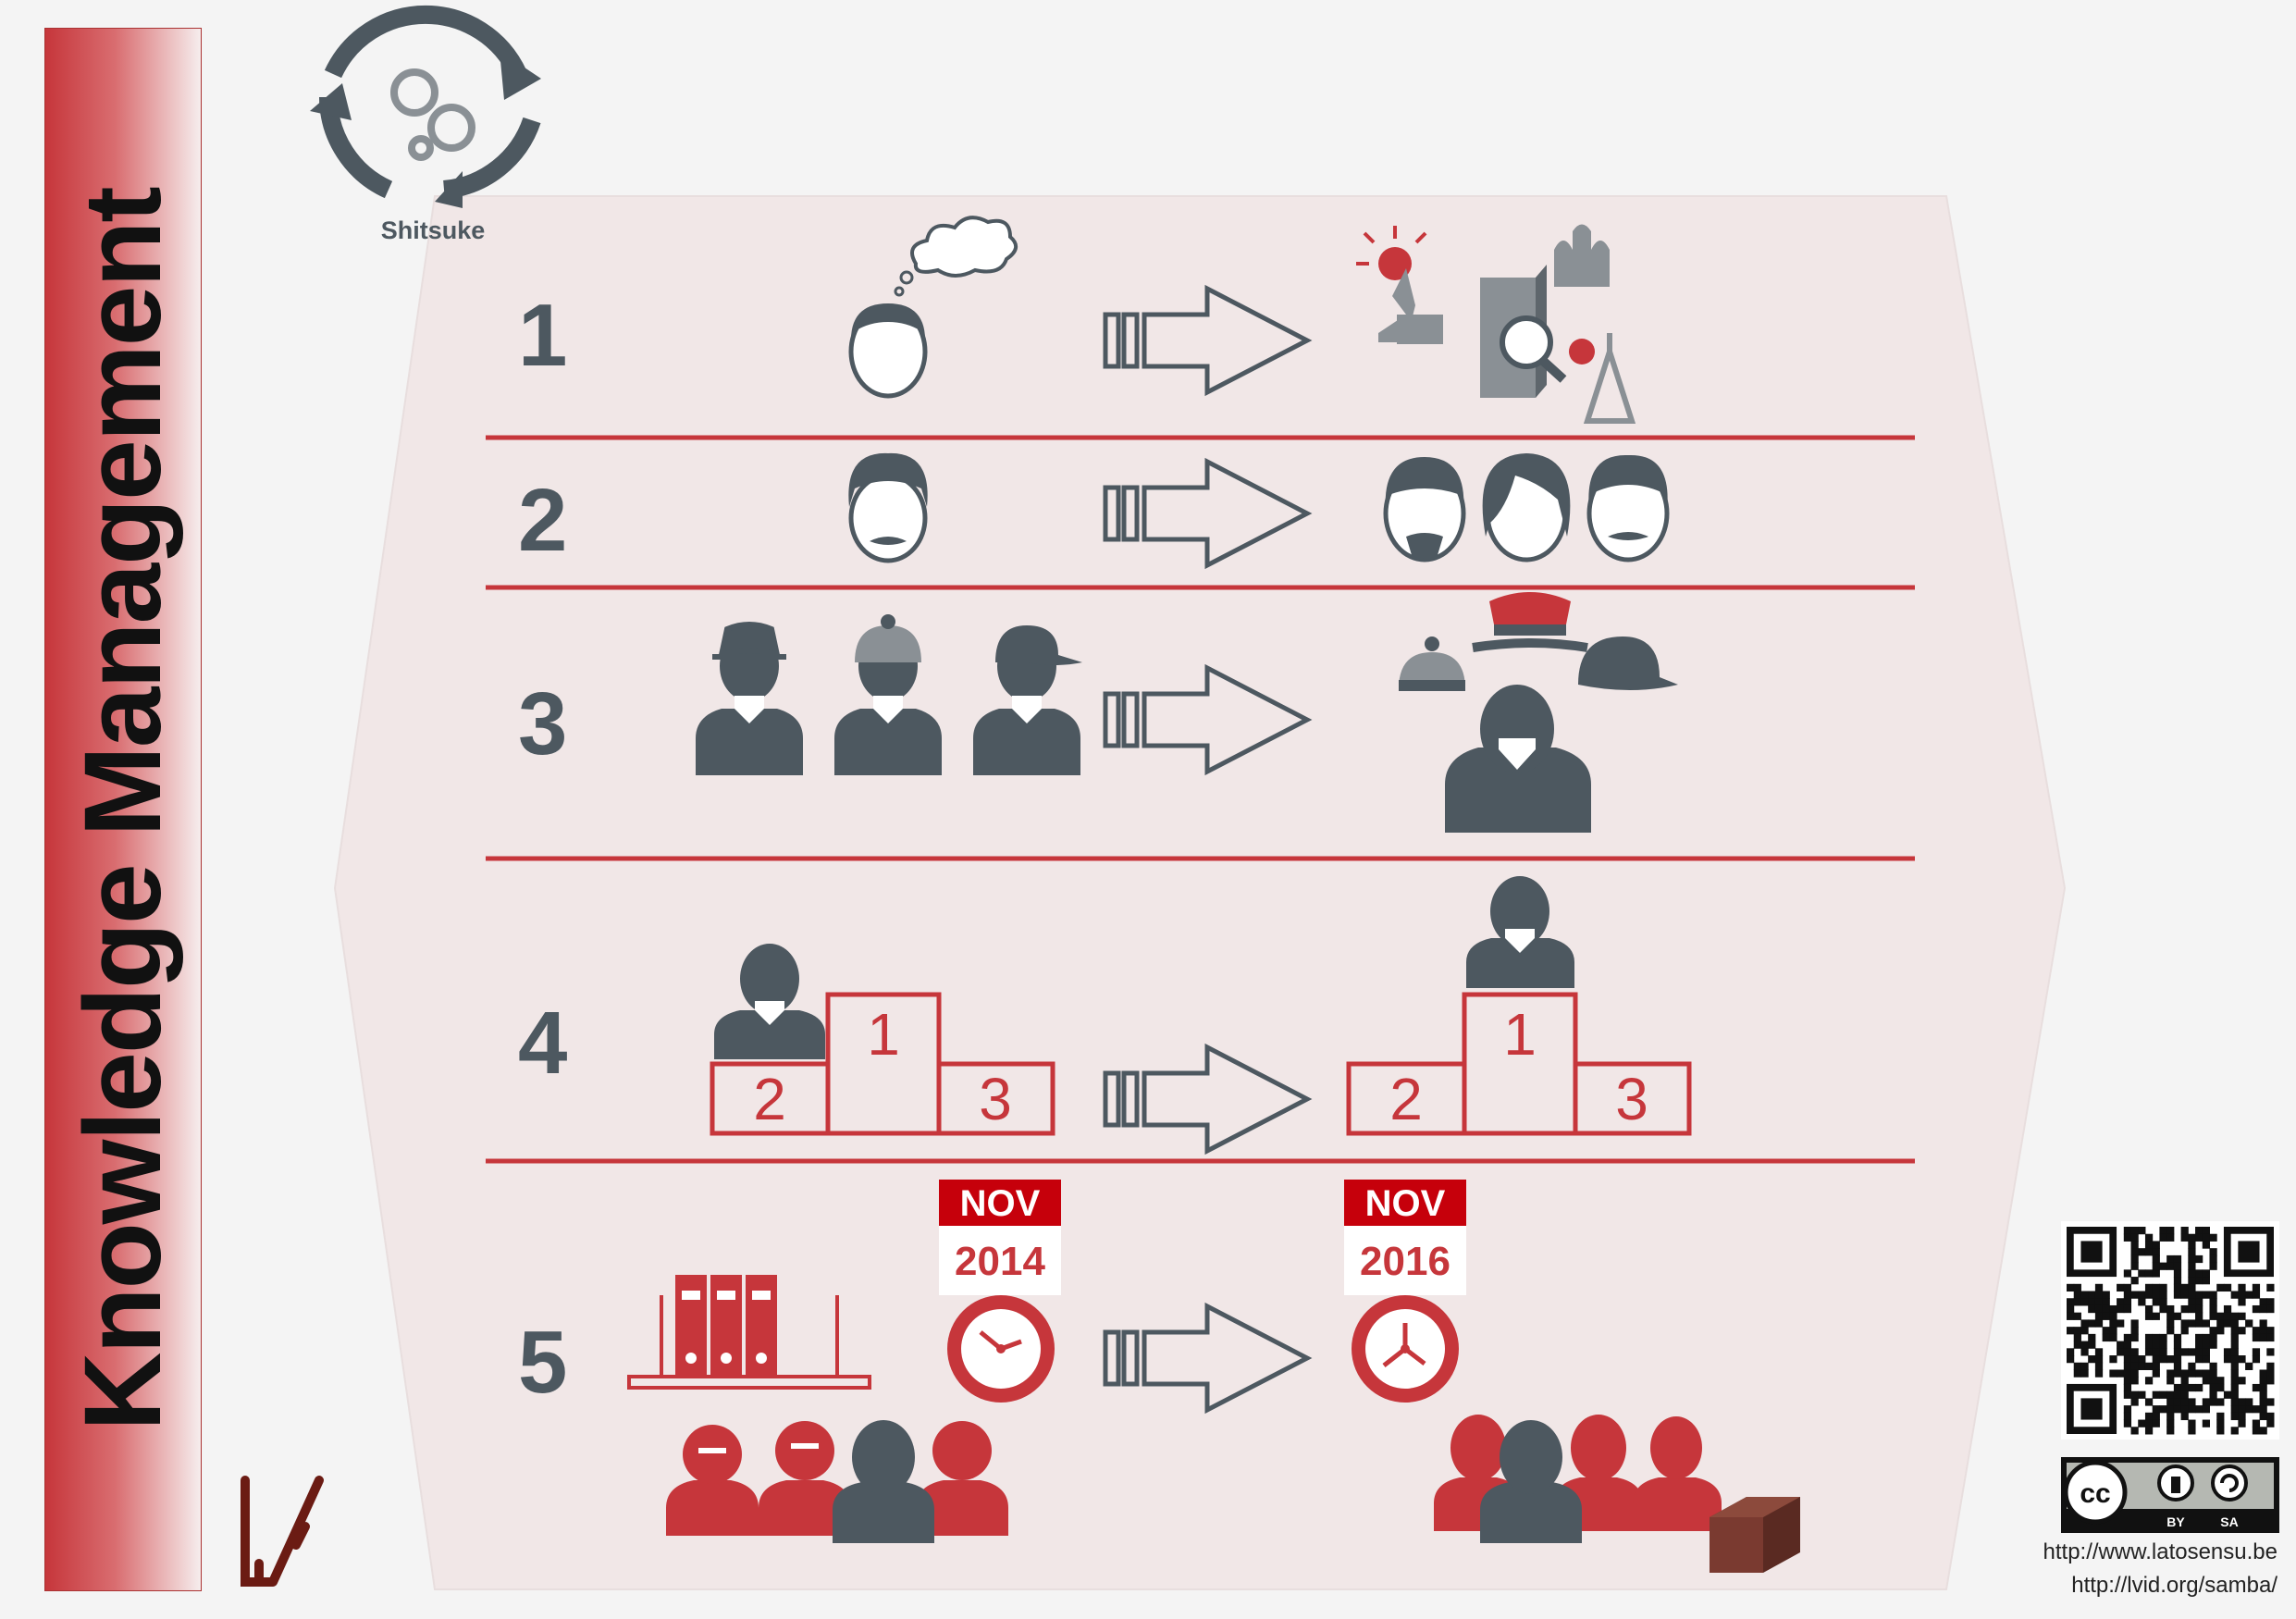  What do you see at coordinates (1520, 932) in the screenshot?
I see `person-first-place-icon` at bounding box center [1520, 932].